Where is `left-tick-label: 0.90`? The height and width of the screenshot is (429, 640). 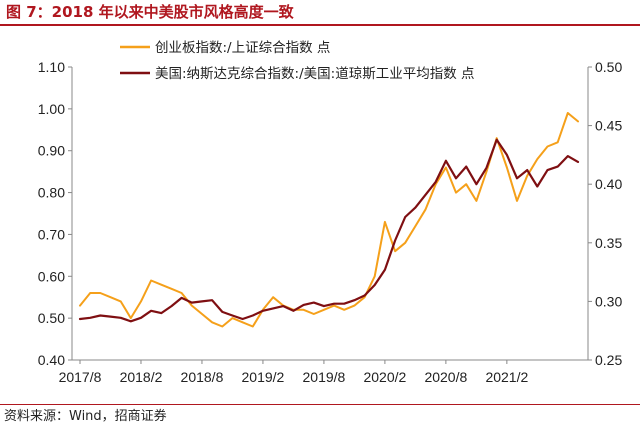 left-tick-label: 0.90 is located at coordinates (51, 151).